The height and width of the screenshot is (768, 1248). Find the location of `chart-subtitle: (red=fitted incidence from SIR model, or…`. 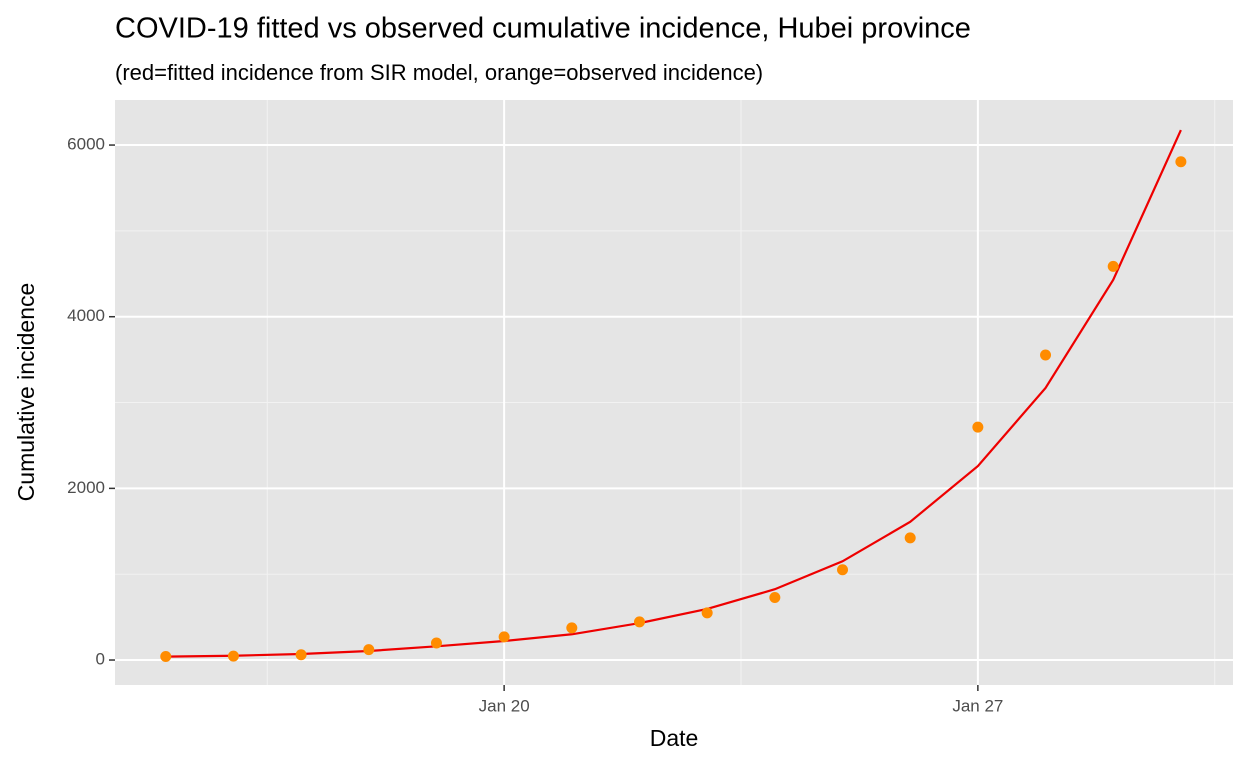

chart-subtitle: (red=fitted incidence from SIR model, or… is located at coordinates (439, 72).